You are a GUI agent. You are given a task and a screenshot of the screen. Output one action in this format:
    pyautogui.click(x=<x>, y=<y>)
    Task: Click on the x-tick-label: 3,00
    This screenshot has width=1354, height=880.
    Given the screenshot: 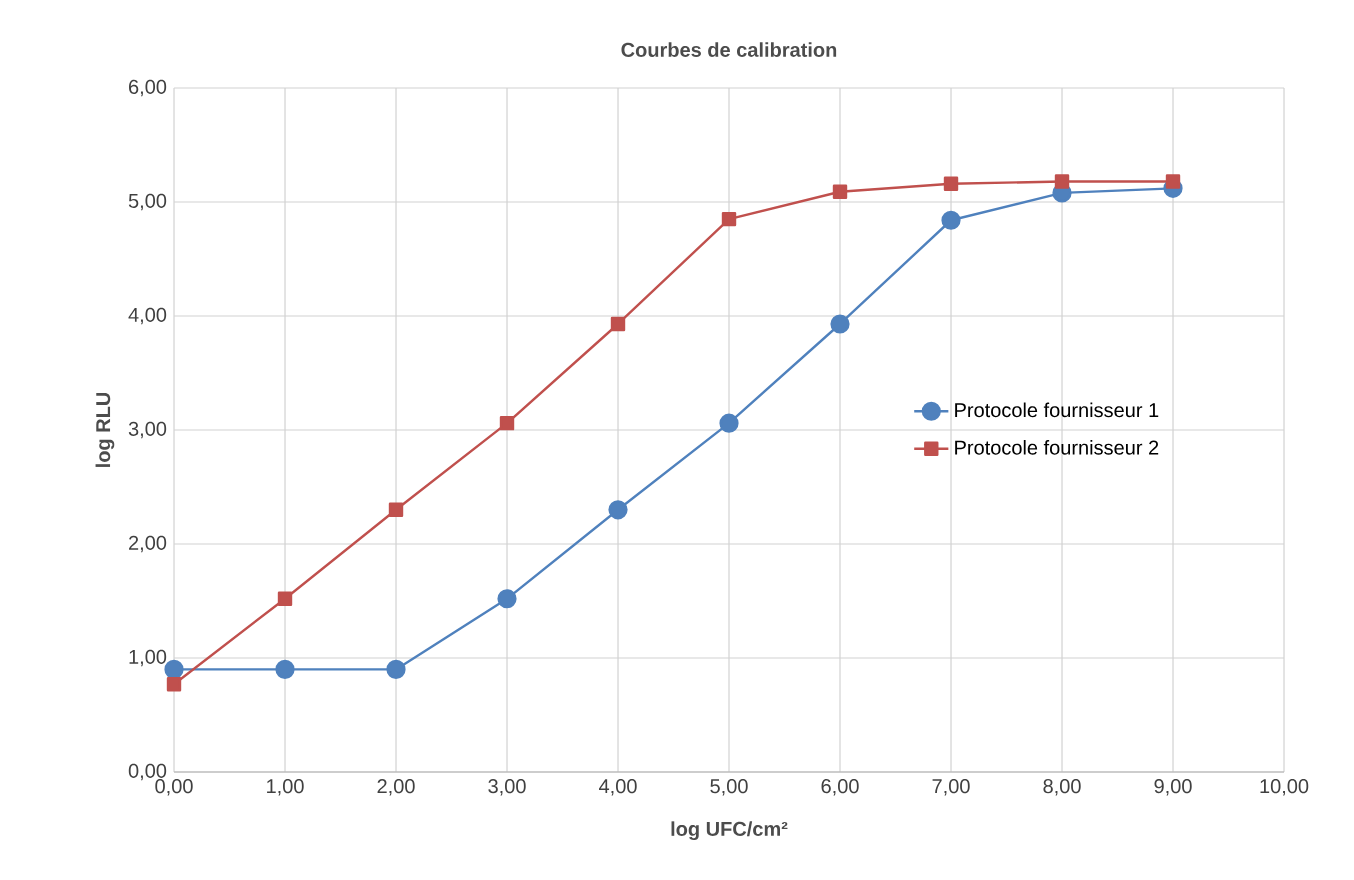 What is the action you would take?
    pyautogui.click(x=507, y=787)
    